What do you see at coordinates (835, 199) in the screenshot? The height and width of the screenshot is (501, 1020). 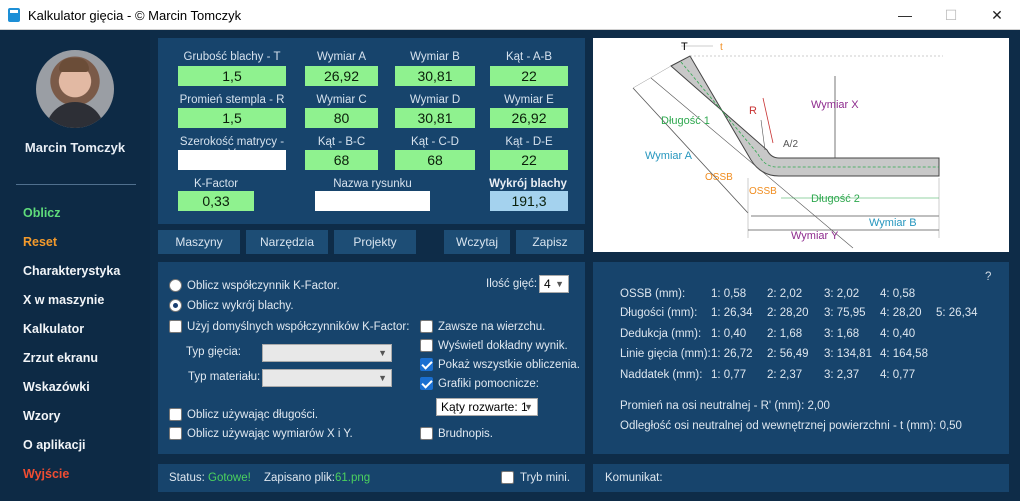 I see `diagram-label-dlugosc-2: Długość 2` at bounding box center [835, 199].